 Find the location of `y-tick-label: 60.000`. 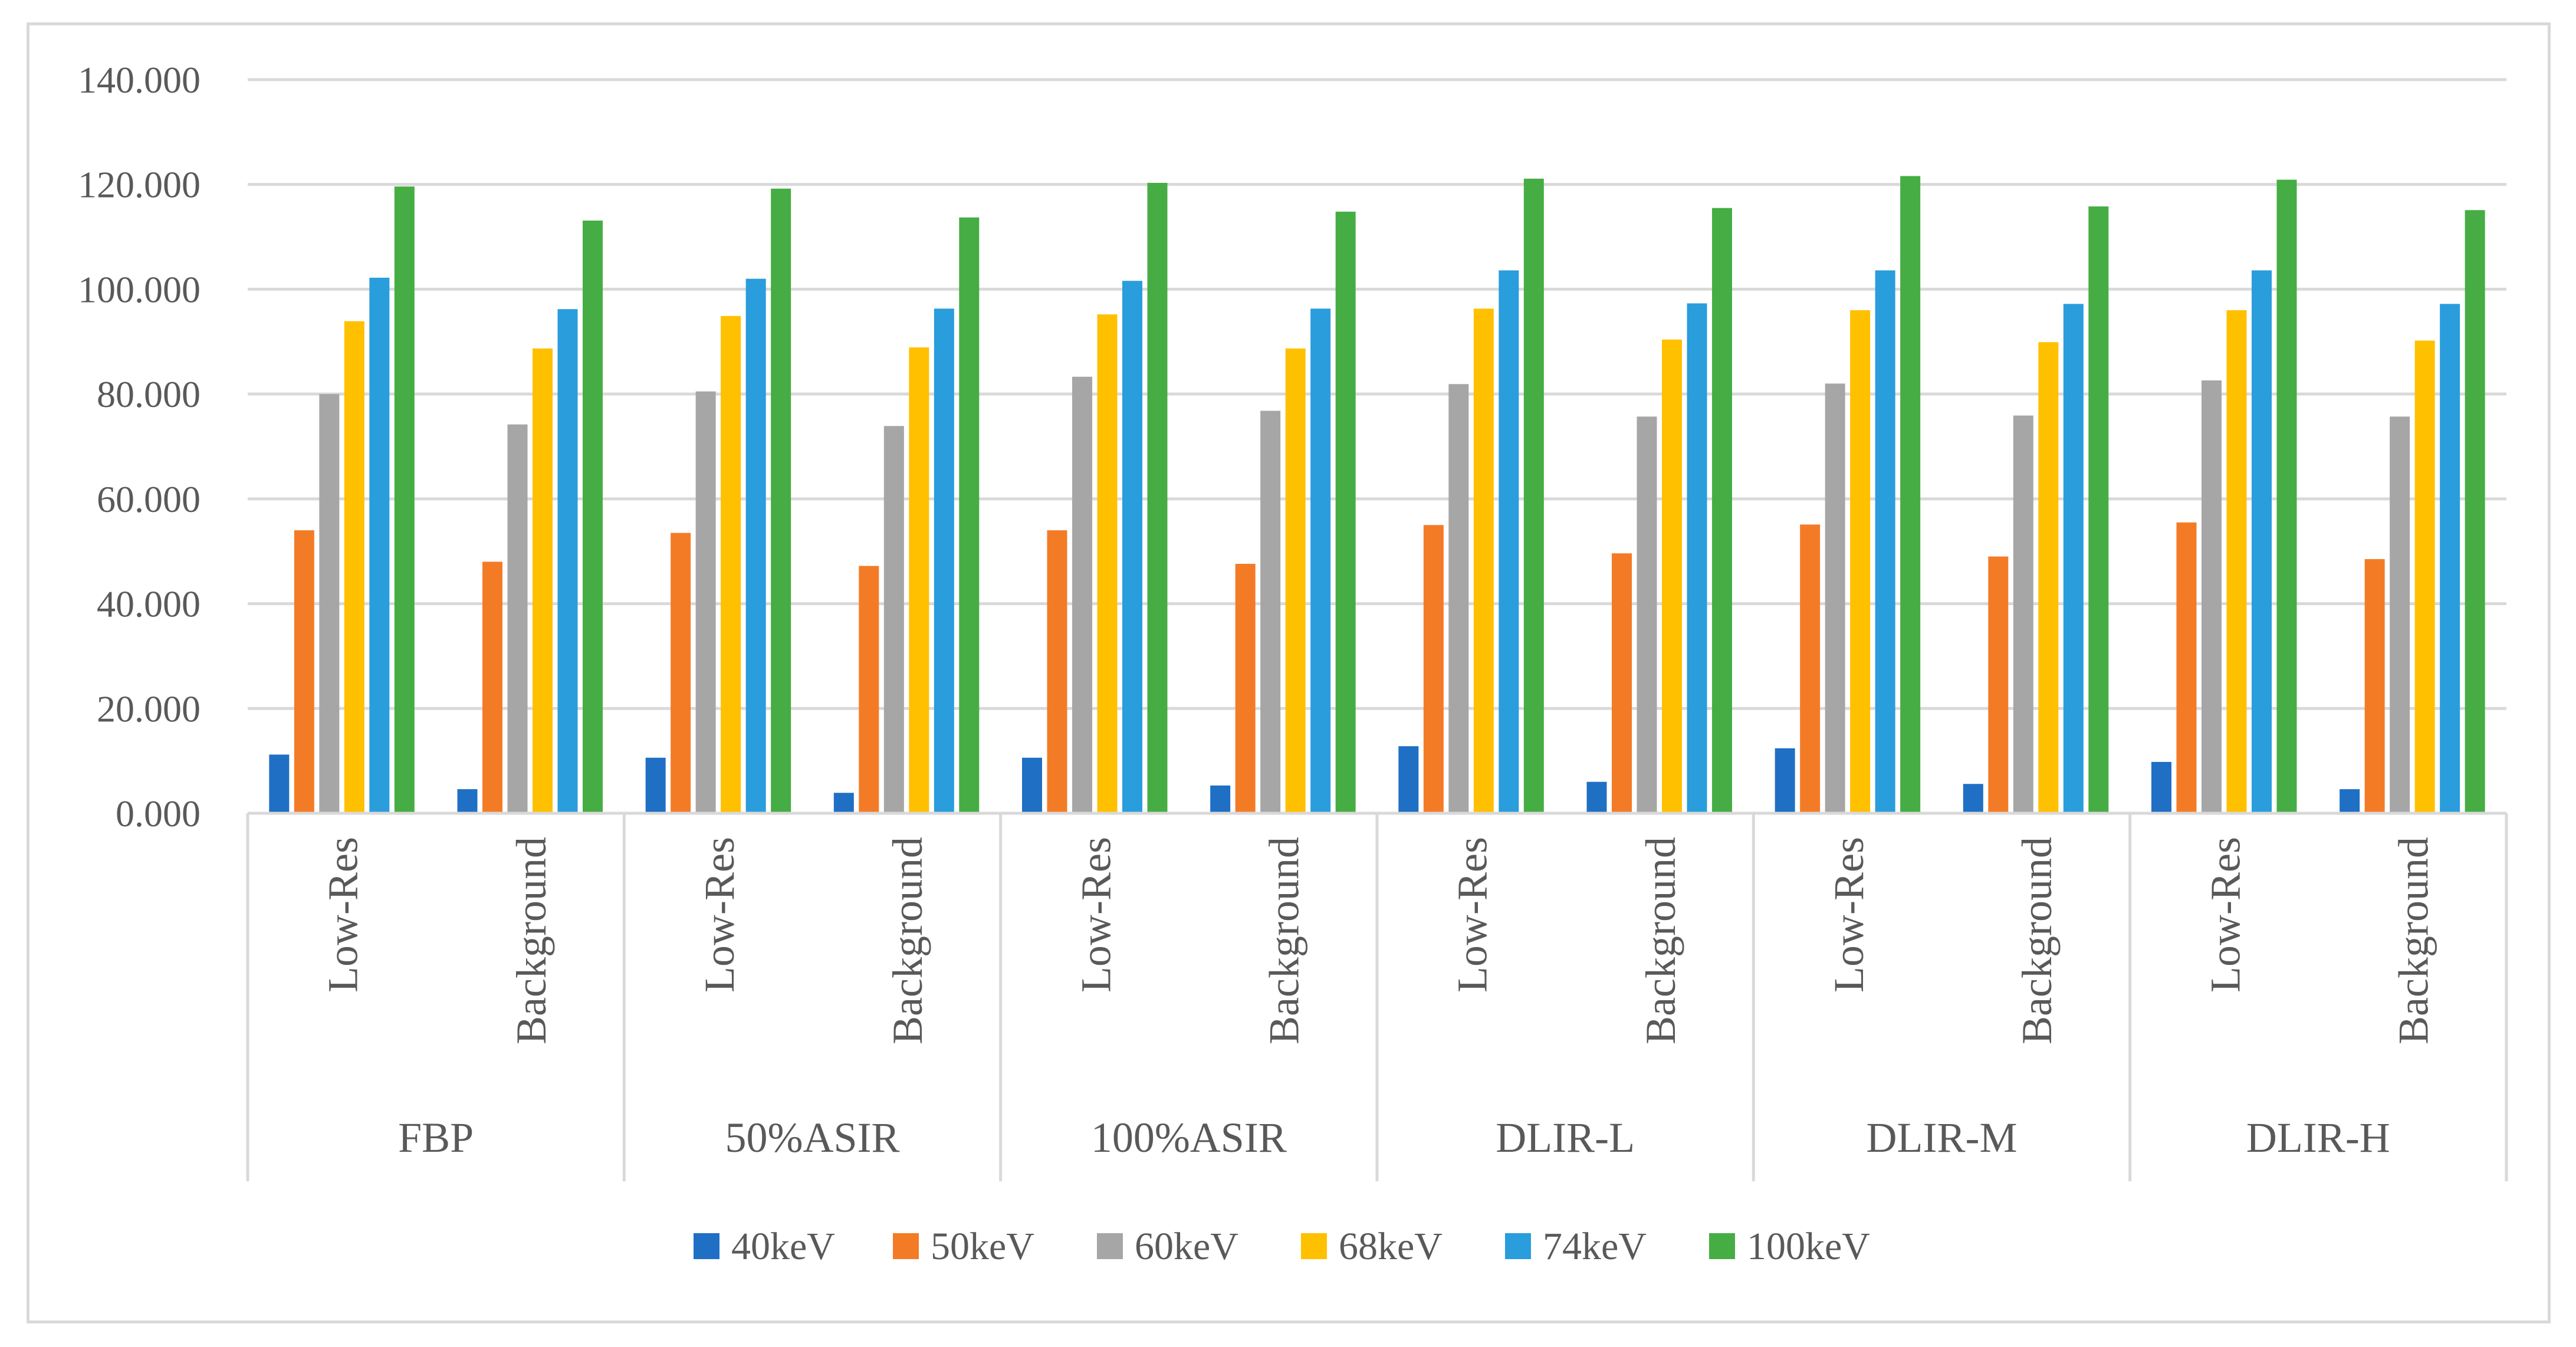

y-tick-label: 60.000 is located at coordinates (149, 499).